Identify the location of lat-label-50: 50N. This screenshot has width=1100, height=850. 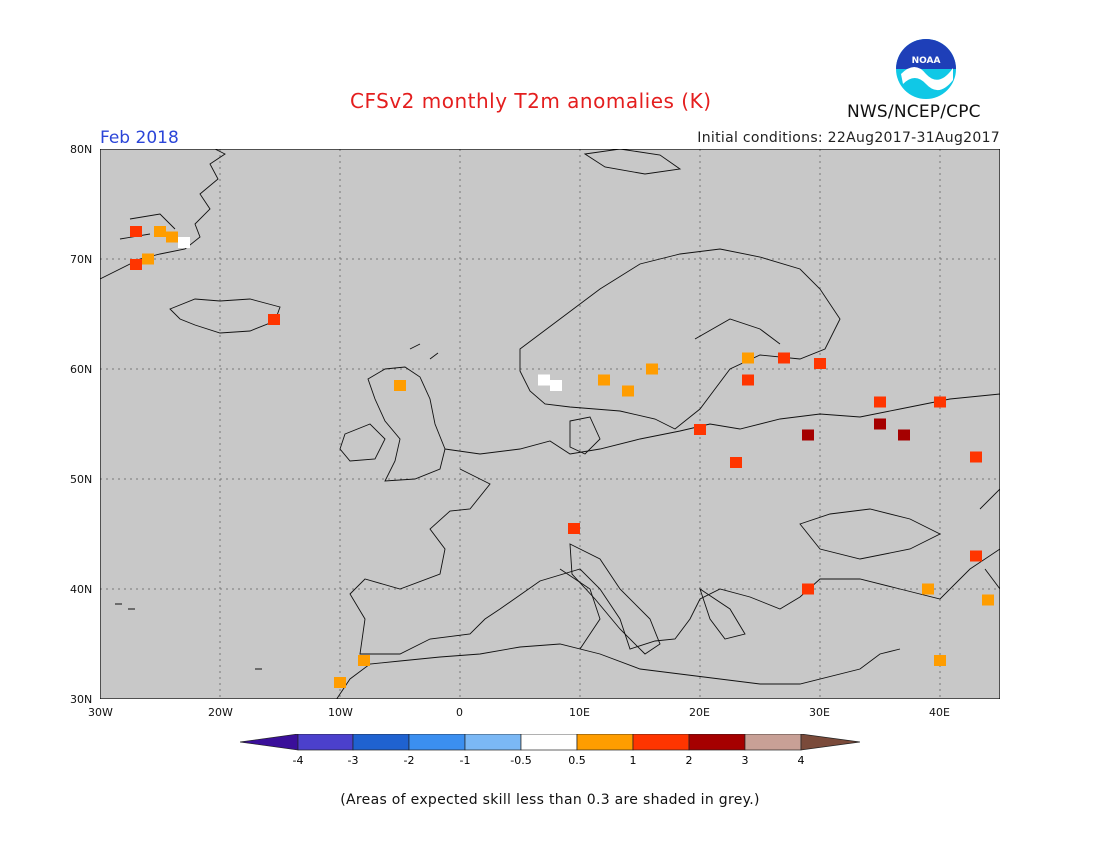
(81, 479).